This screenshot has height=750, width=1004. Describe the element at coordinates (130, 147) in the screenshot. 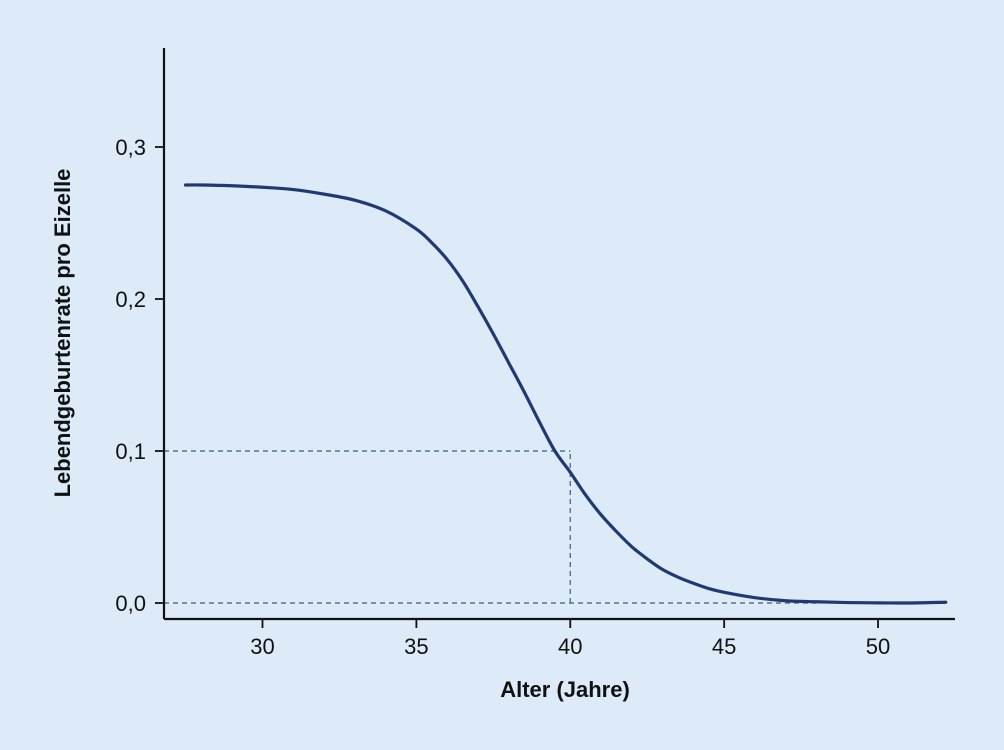

I see `y-tick-label: 0,3` at that location.